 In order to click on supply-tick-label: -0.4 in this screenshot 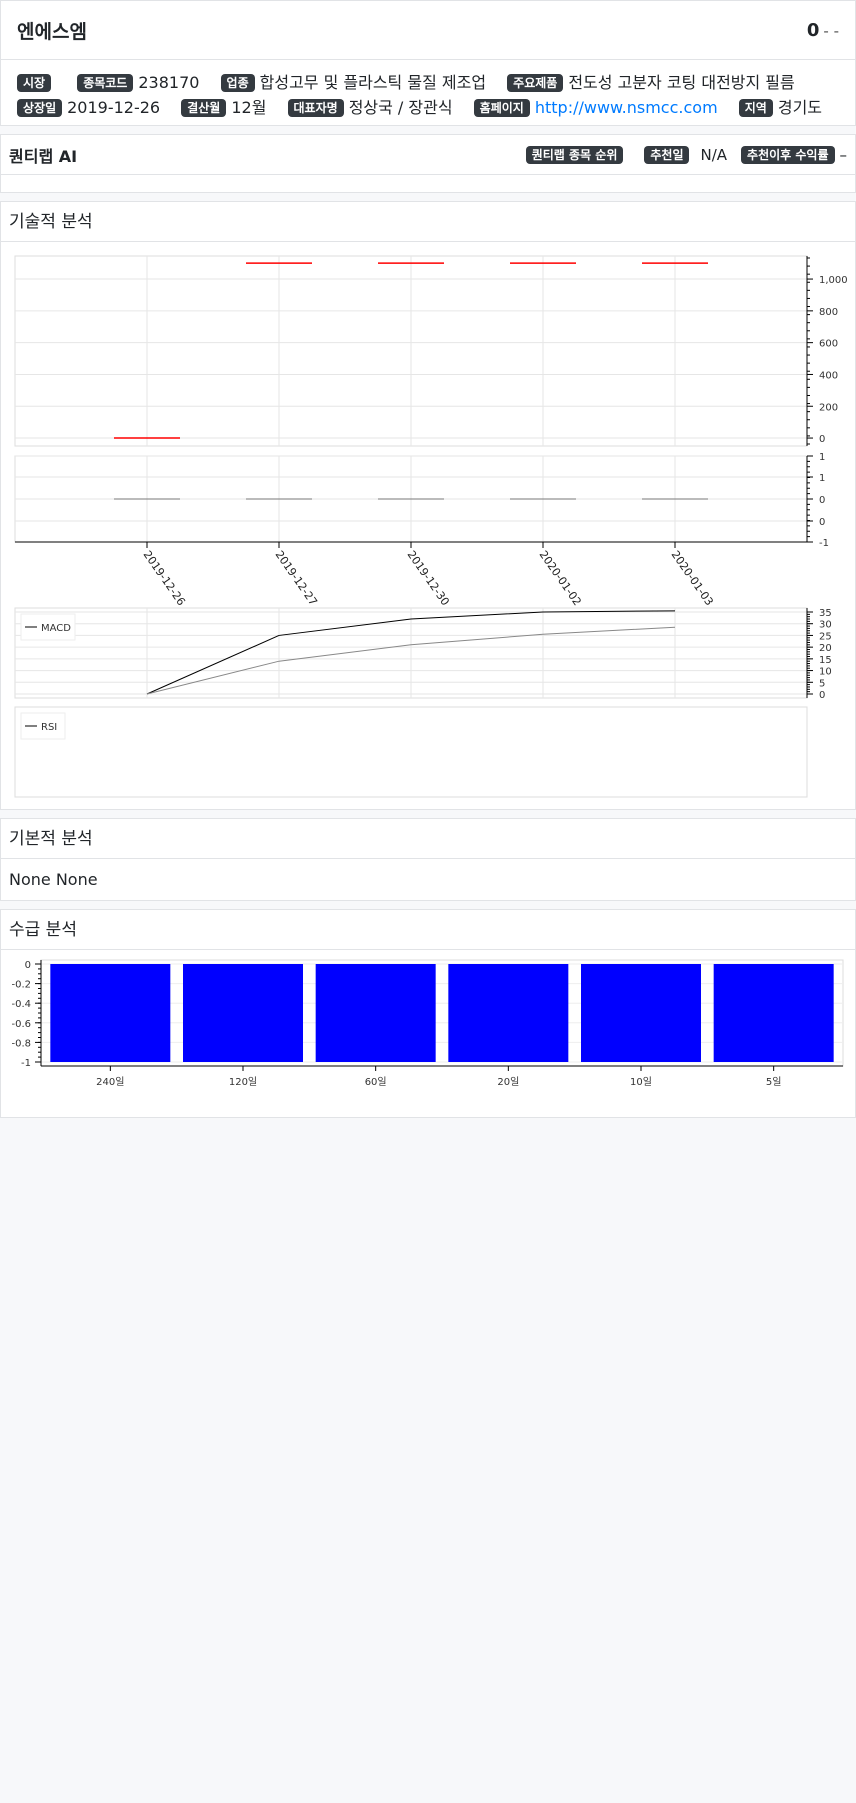, I will do `click(21, 1004)`.